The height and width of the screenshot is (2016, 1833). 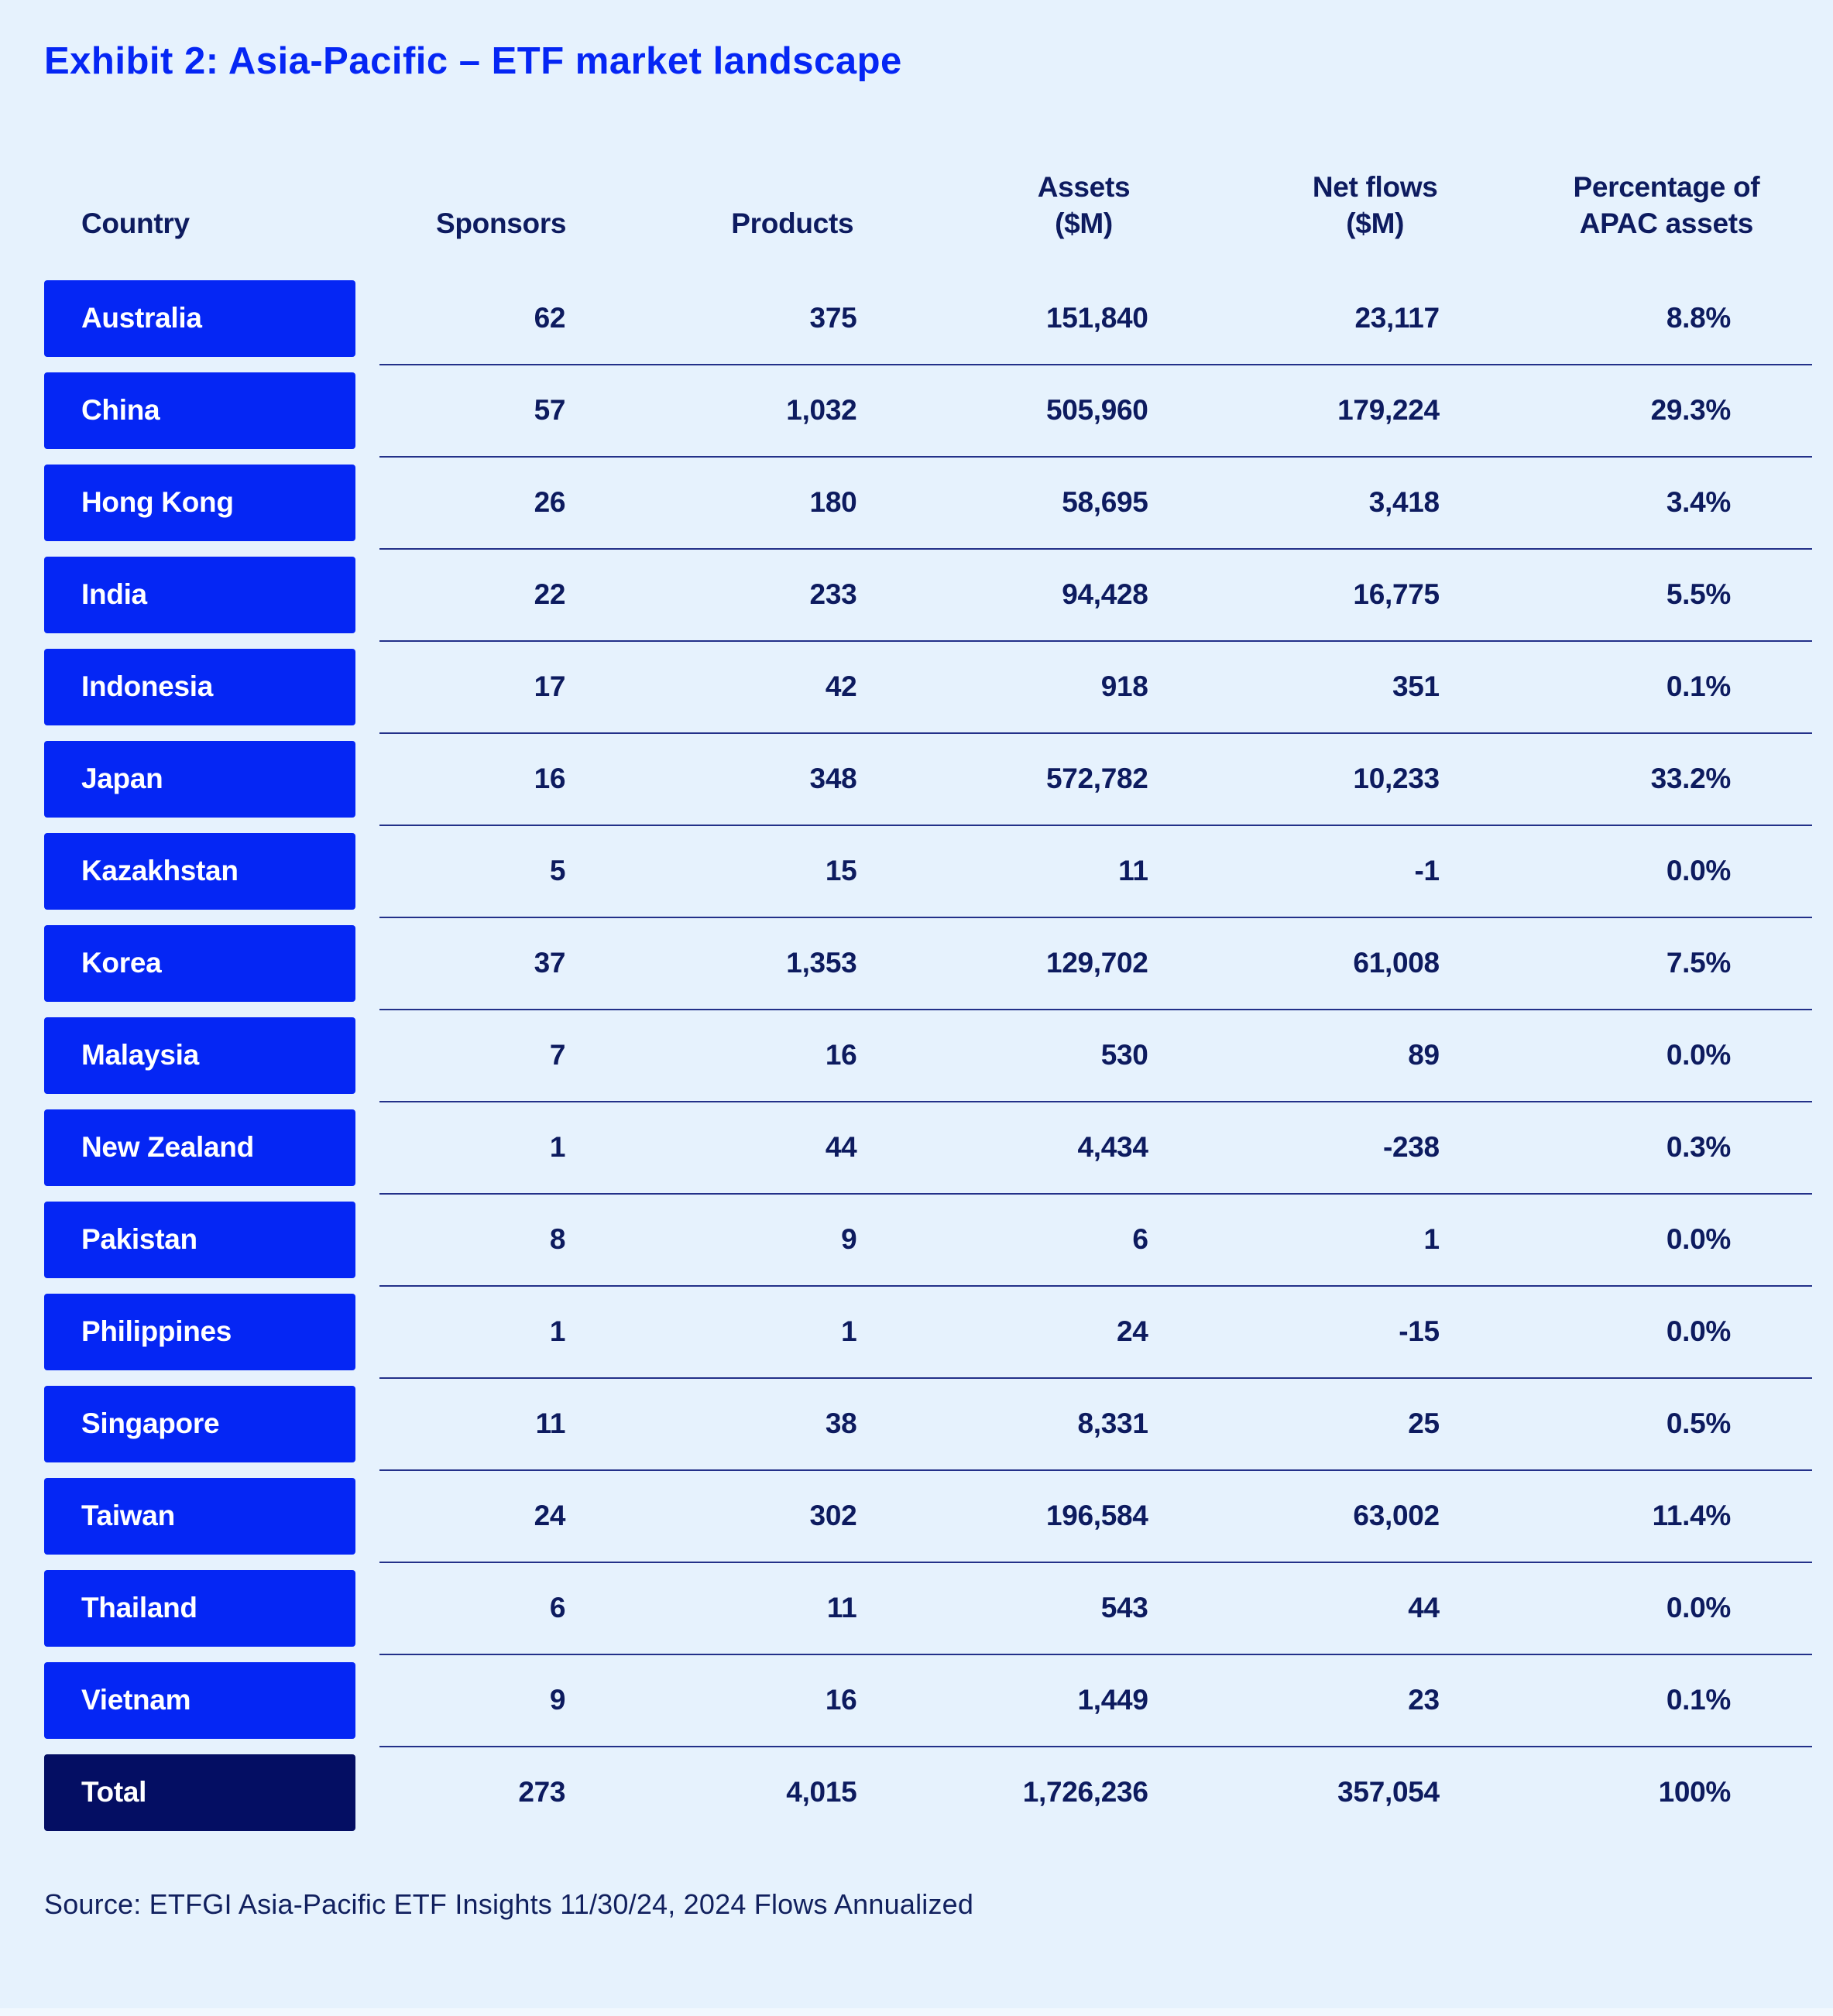 I want to click on assets-value: 8,331, so click(x=1112, y=1423).